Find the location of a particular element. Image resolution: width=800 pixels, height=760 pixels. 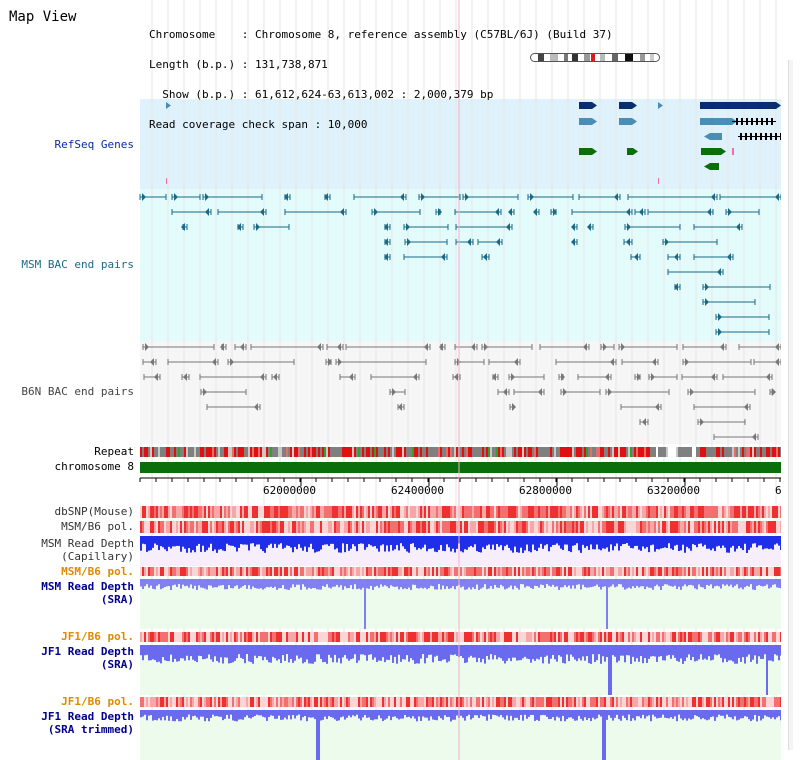

gene-exon is located at coordinates (761, 136).